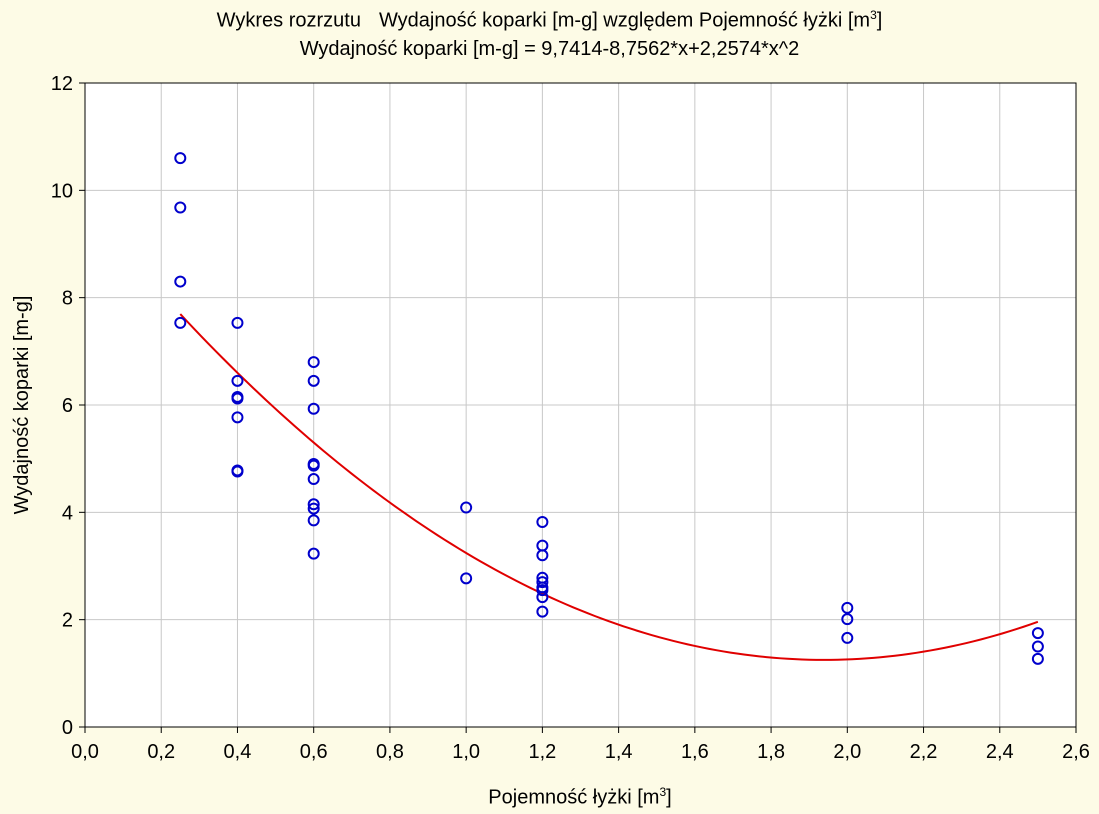 This screenshot has height=814, width=1099. I want to click on x-tick-label: 0,0, so click(85, 752).